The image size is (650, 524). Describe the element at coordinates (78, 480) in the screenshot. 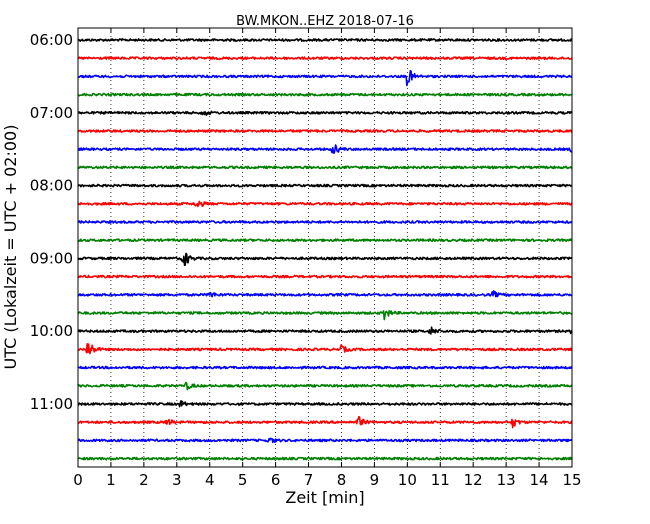

I see `x-tick-label-0: 0` at that location.